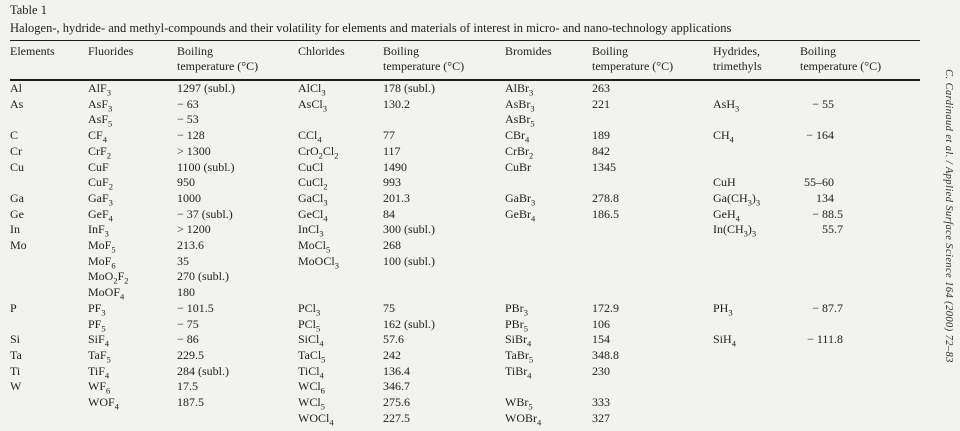 The width and height of the screenshot is (960, 431). What do you see at coordinates (206, 88) in the screenshot?
I see `fluoride-boiling-cell: 1297 (subl.)` at bounding box center [206, 88].